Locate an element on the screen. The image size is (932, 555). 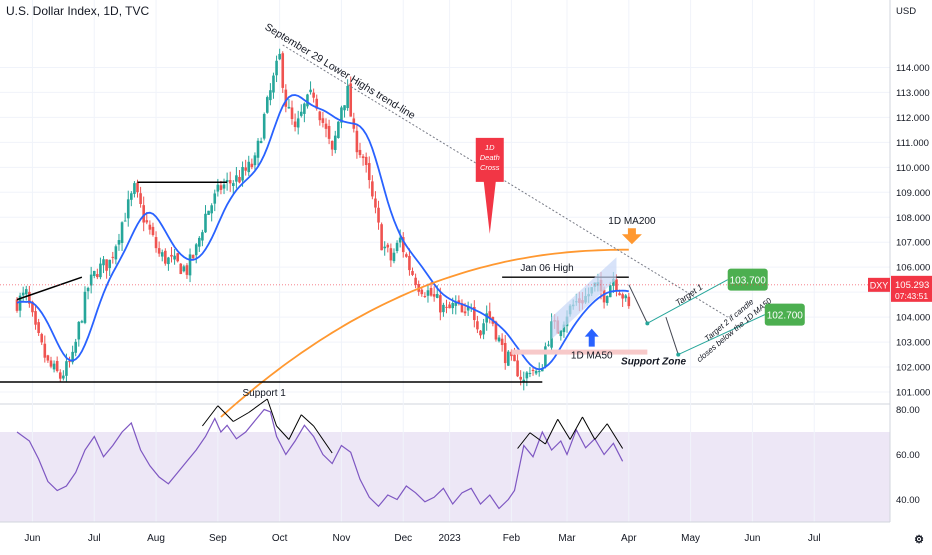
symbol-label: DXY is located at coordinates (879, 285).